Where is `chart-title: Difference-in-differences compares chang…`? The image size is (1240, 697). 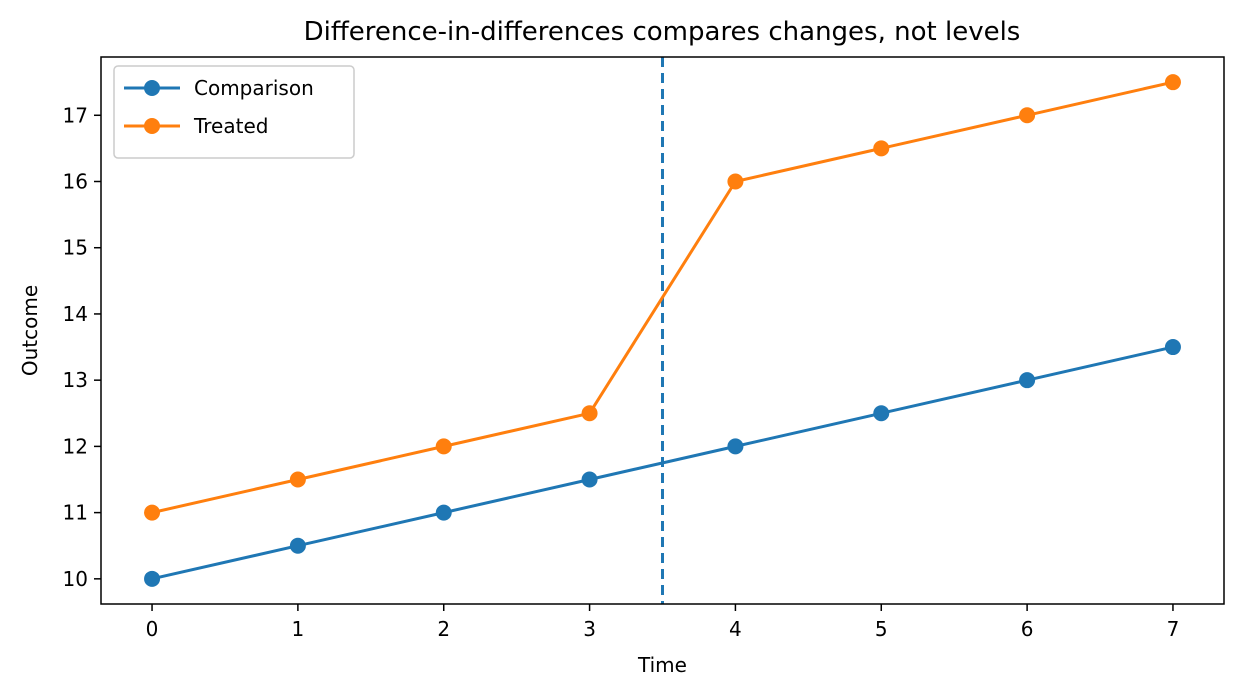 chart-title: Difference-in-differences compares chang… is located at coordinates (662, 32).